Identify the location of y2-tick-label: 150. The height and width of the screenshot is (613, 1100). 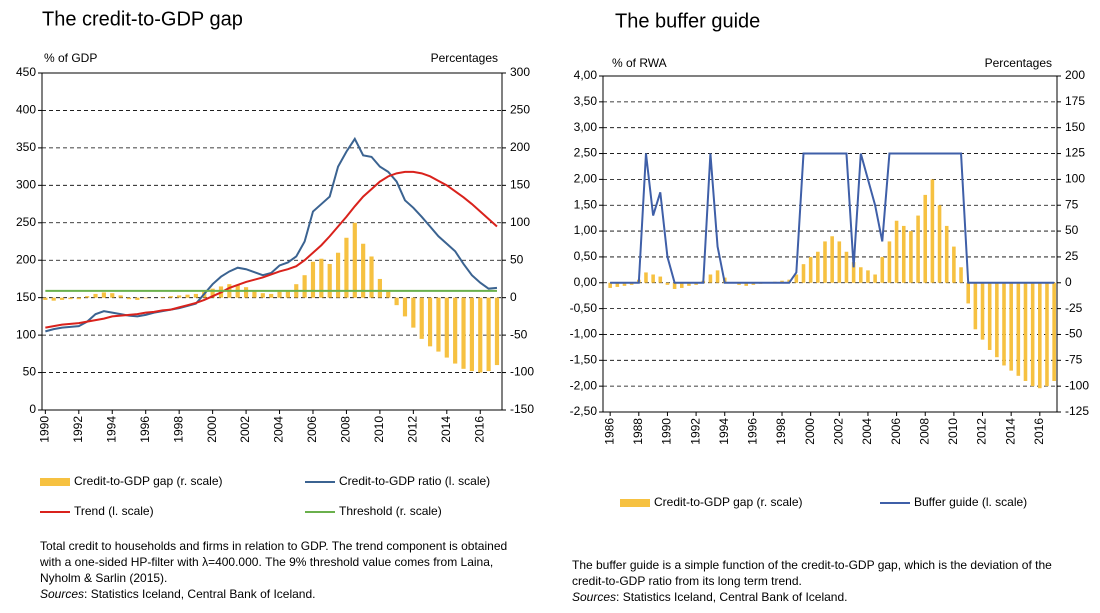
(520, 185).